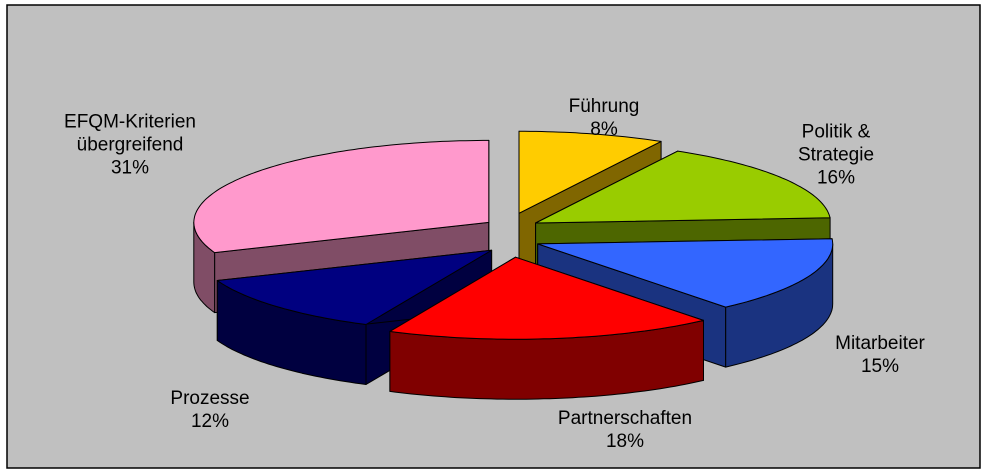 The image size is (986, 475). Describe the element at coordinates (604, 118) in the screenshot. I see `slice-label: Führung 8%` at that location.